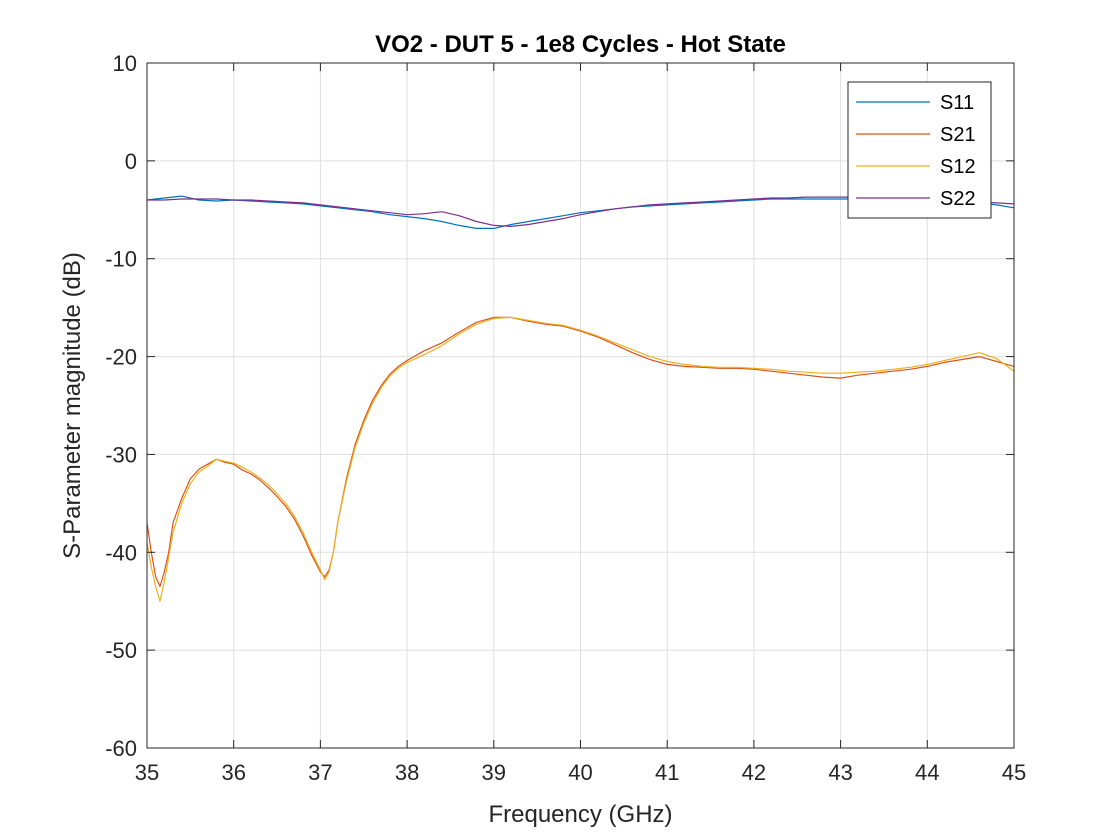 The height and width of the screenshot is (840, 1120). I want to click on x-tick-label: 41, so click(667, 772).